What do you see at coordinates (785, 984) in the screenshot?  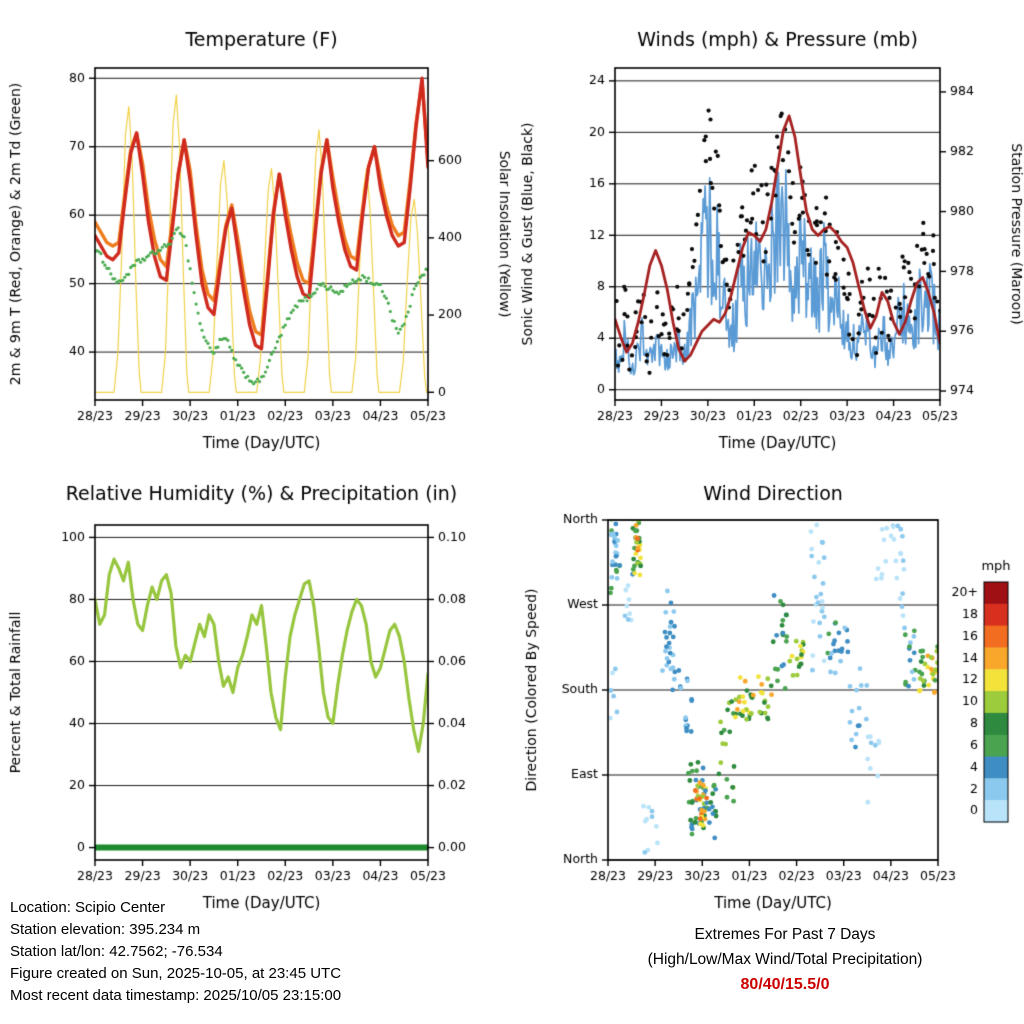 I see `extremes-value: 80/40/15.5/0` at bounding box center [785, 984].